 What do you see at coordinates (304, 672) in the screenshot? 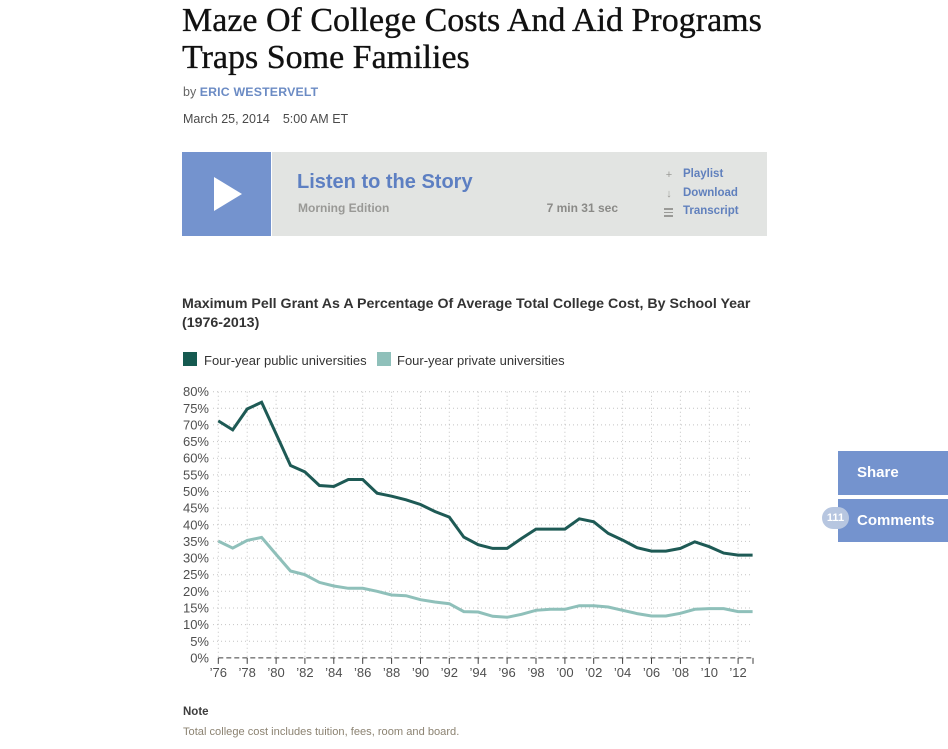
I see `svg-text: ’82` at bounding box center [304, 672].